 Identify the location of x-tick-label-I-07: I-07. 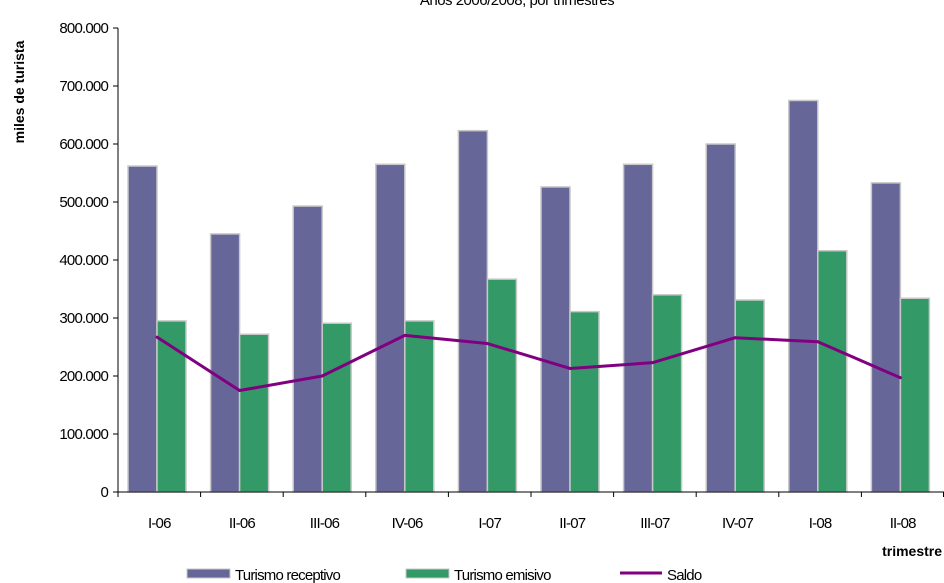
(489, 523).